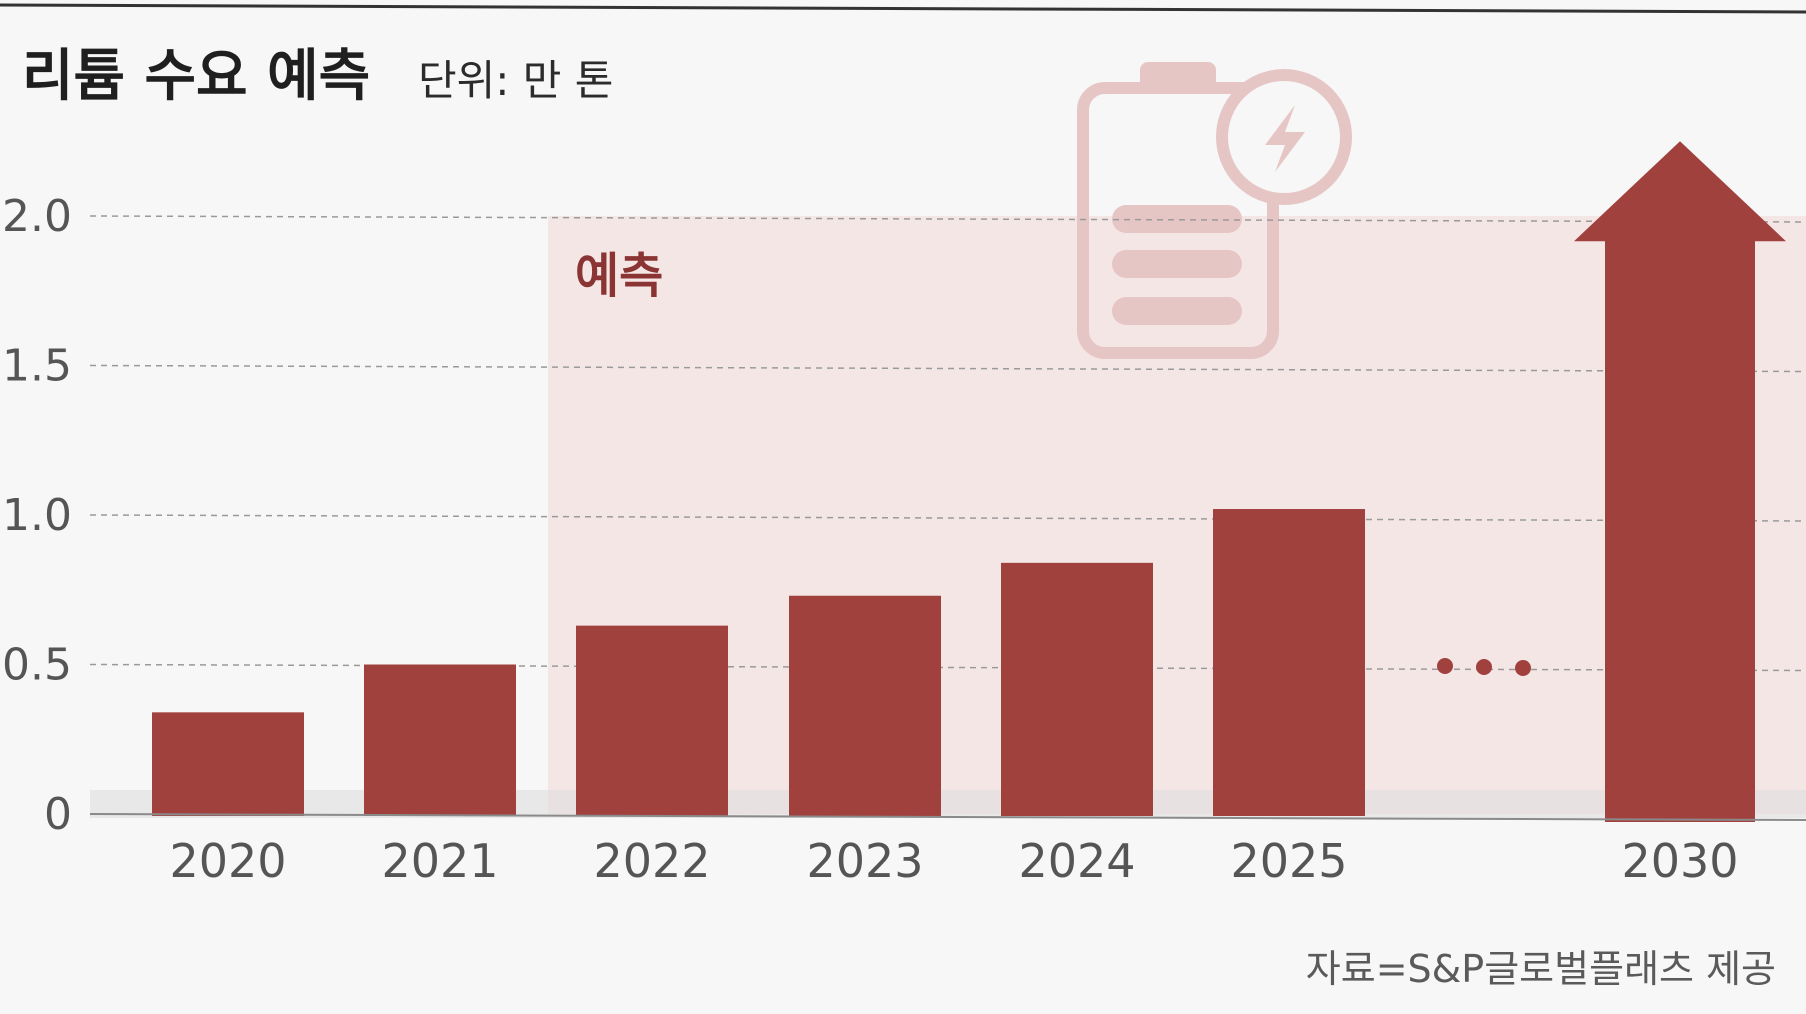 The height and width of the screenshot is (1014, 1806). What do you see at coordinates (1484, 667) in the screenshot?
I see `break-marker` at bounding box center [1484, 667].